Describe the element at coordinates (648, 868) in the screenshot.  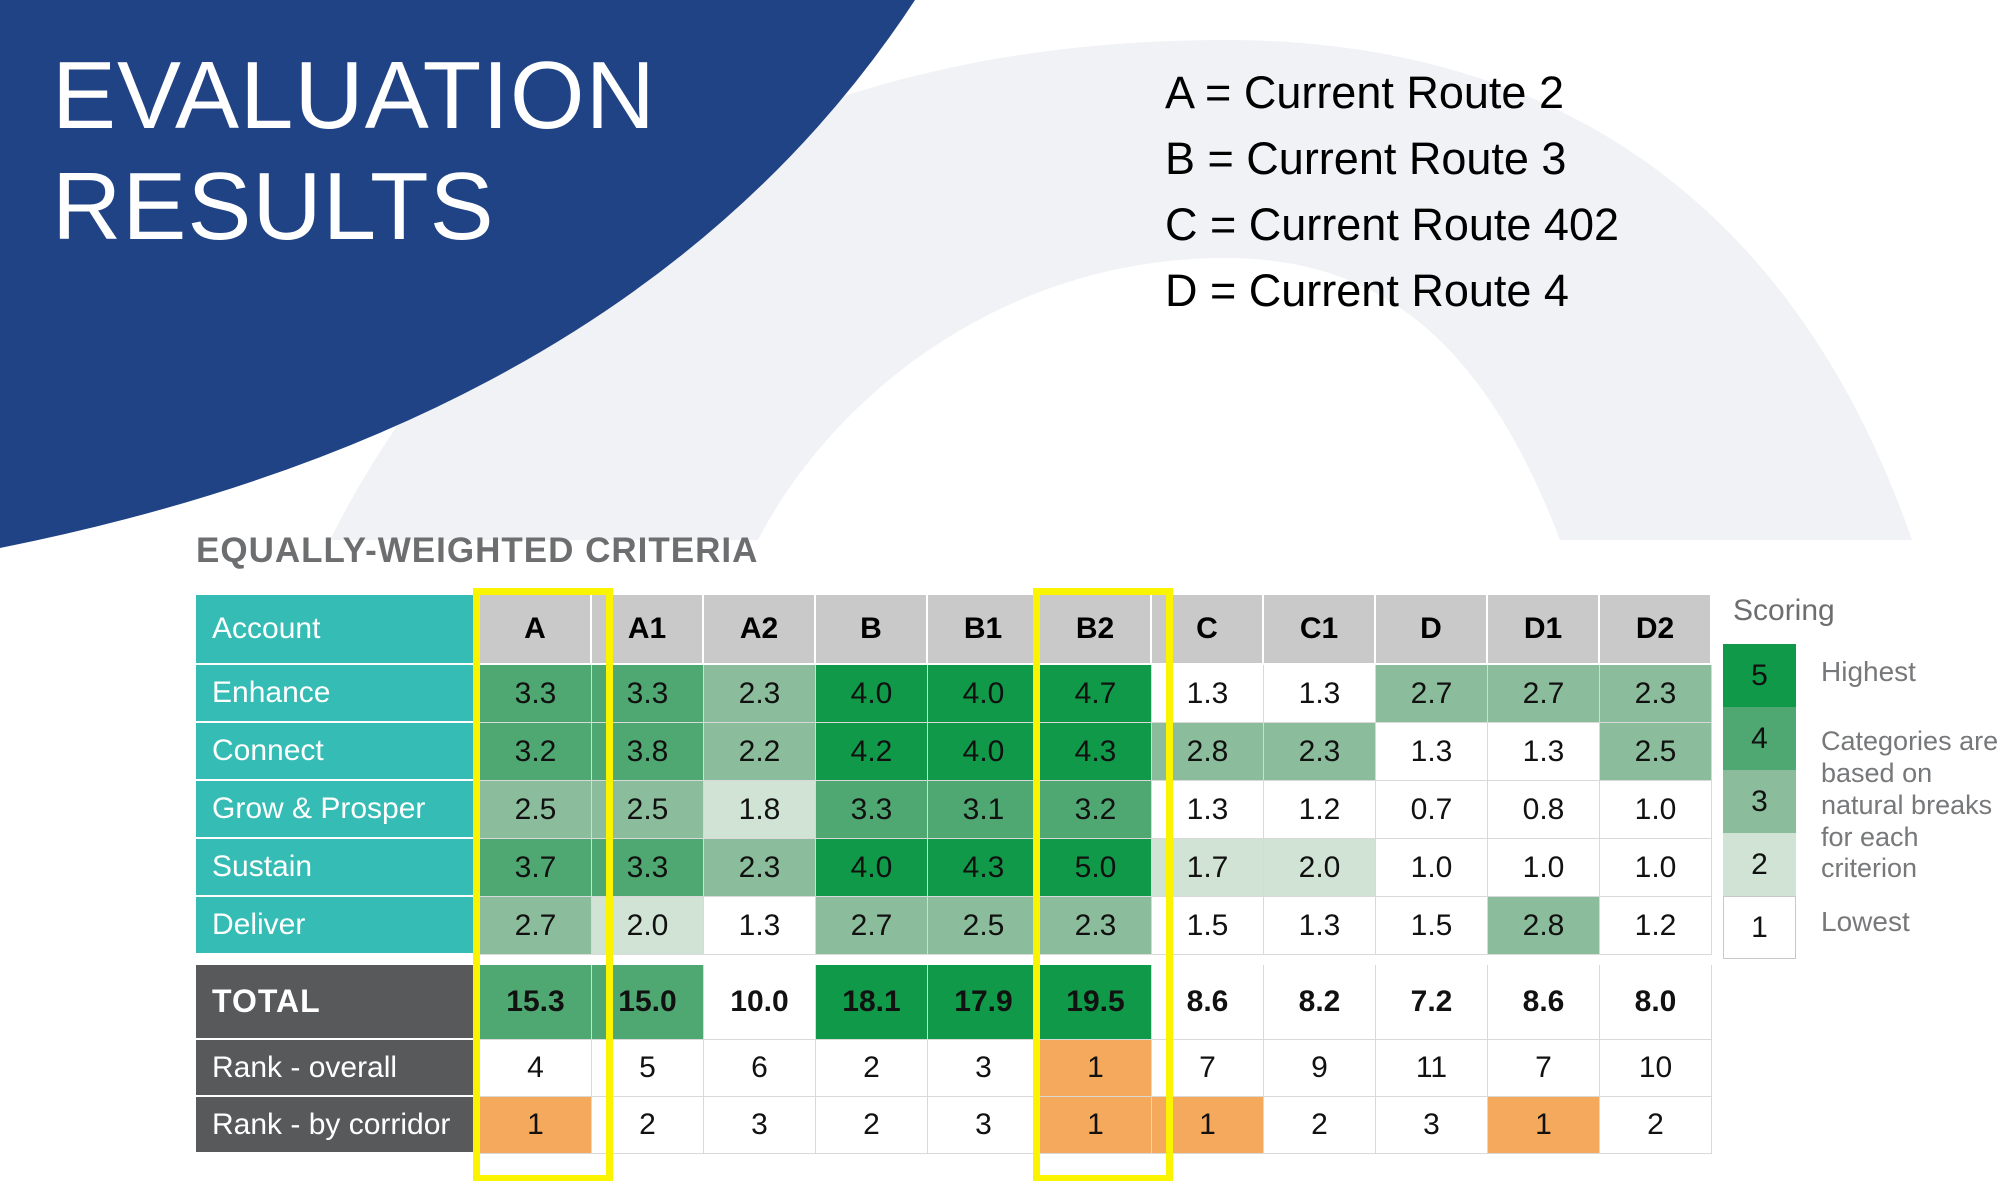
I see `cell-sustain-a1: 3.3` at that location.